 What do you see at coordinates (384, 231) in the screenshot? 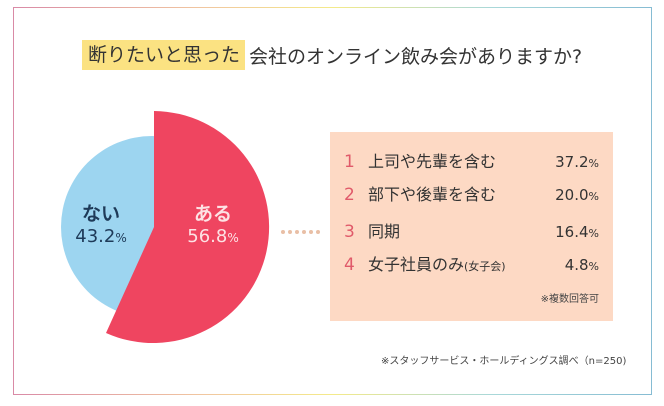
I see `row-label: 同期` at bounding box center [384, 231].